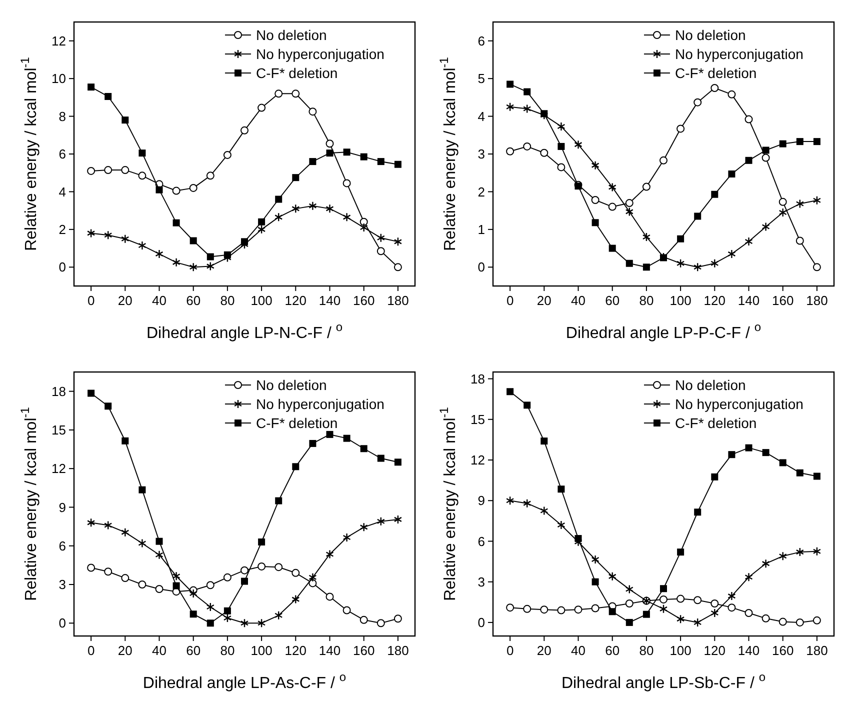  I want to click on y-tick-label: 5, so click(481, 78).